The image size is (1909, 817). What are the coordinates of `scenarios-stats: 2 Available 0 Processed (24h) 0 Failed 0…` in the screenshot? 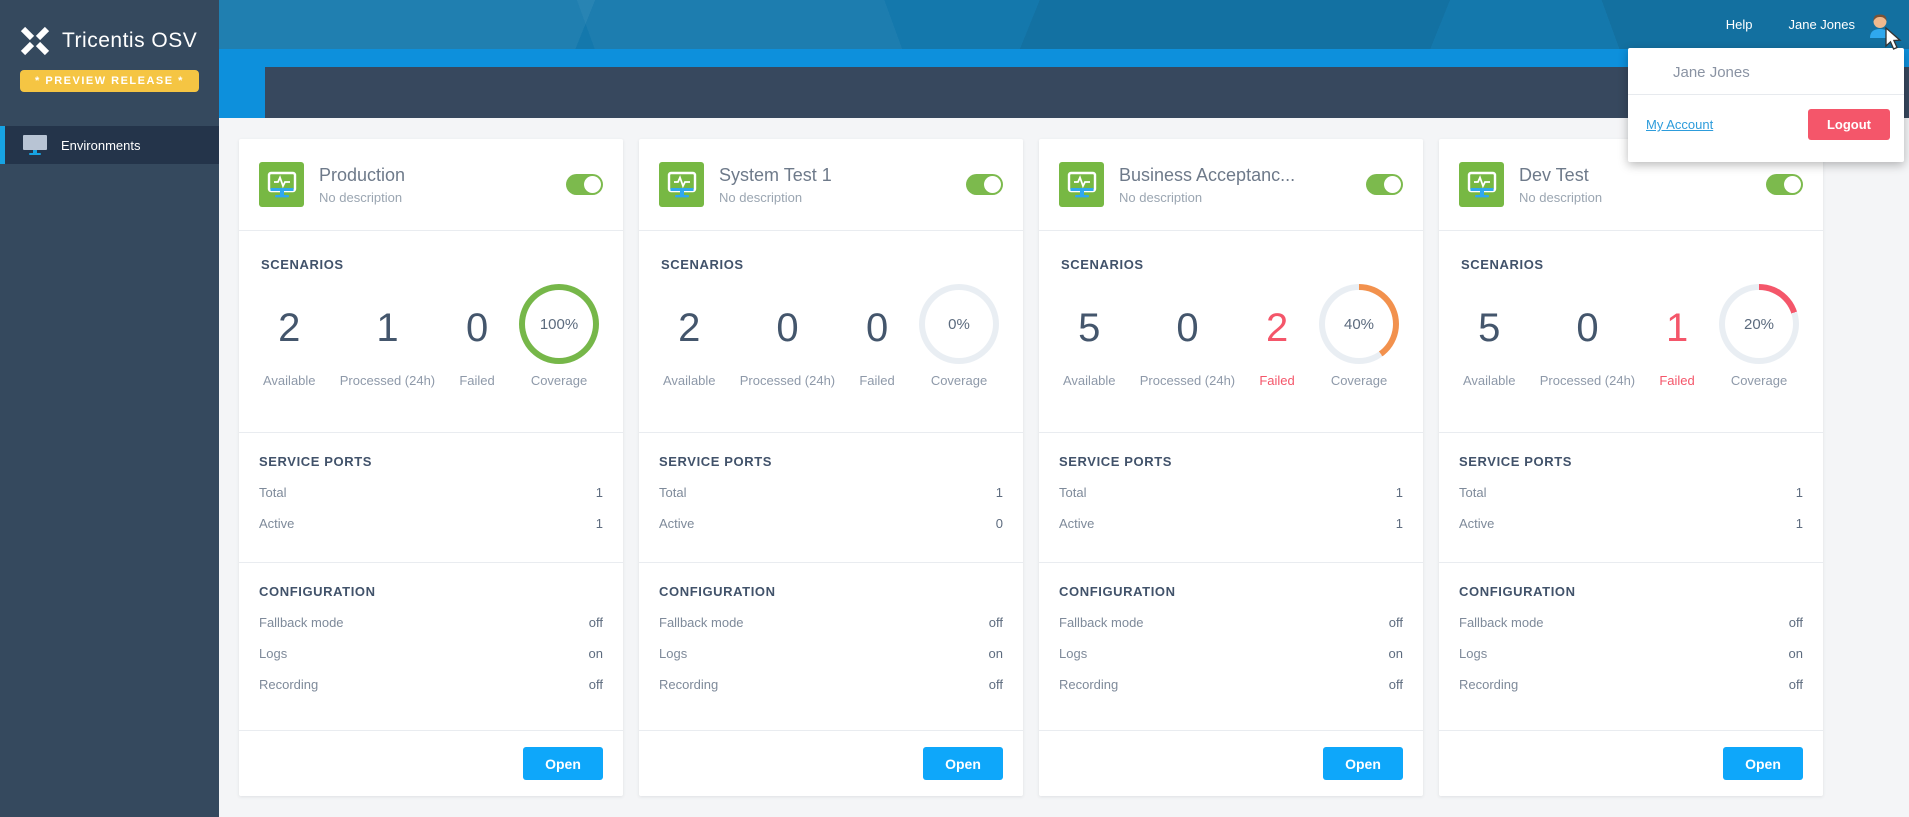 It's located at (831, 336).